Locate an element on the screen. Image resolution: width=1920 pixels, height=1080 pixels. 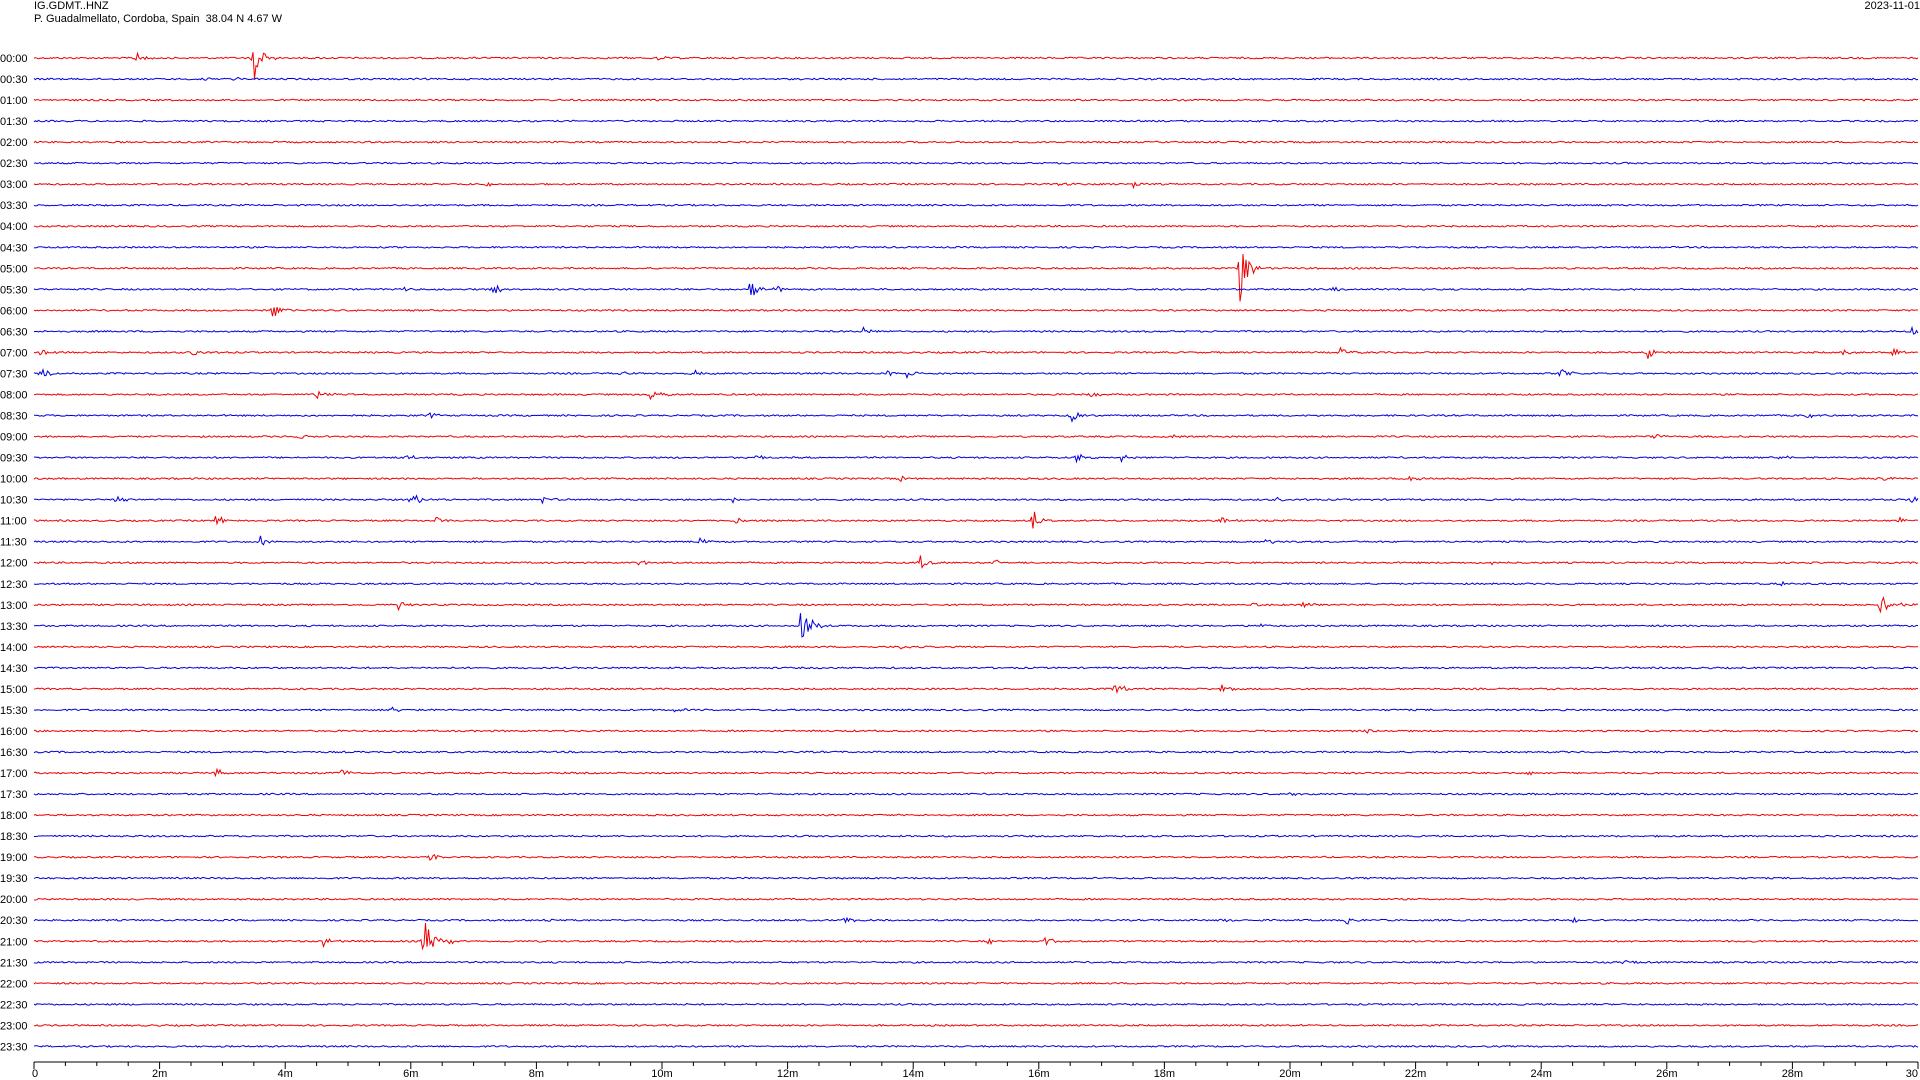
trace-23:00 is located at coordinates (976, 1025).